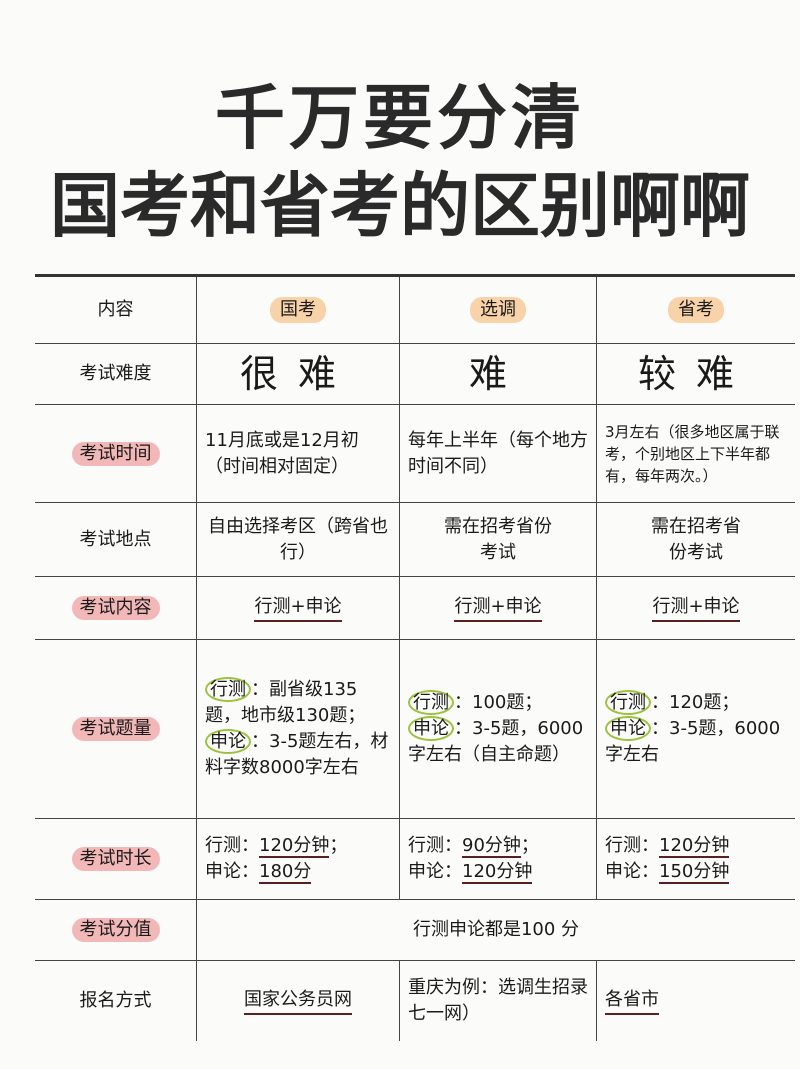  I want to click on header-label: 内容, so click(116, 310).